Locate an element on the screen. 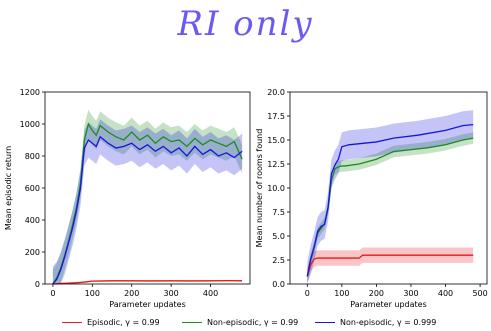 The image size is (491, 331). y-tick-label: 600 is located at coordinates (32, 188).